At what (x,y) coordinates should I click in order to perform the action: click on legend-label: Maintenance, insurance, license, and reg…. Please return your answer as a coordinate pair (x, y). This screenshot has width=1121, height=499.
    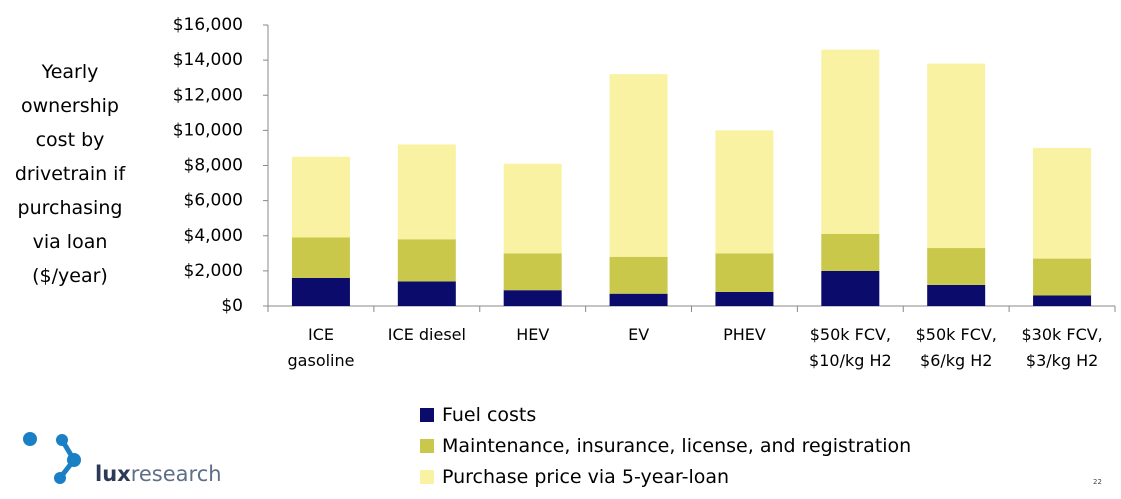
    Looking at the image, I should click on (677, 446).